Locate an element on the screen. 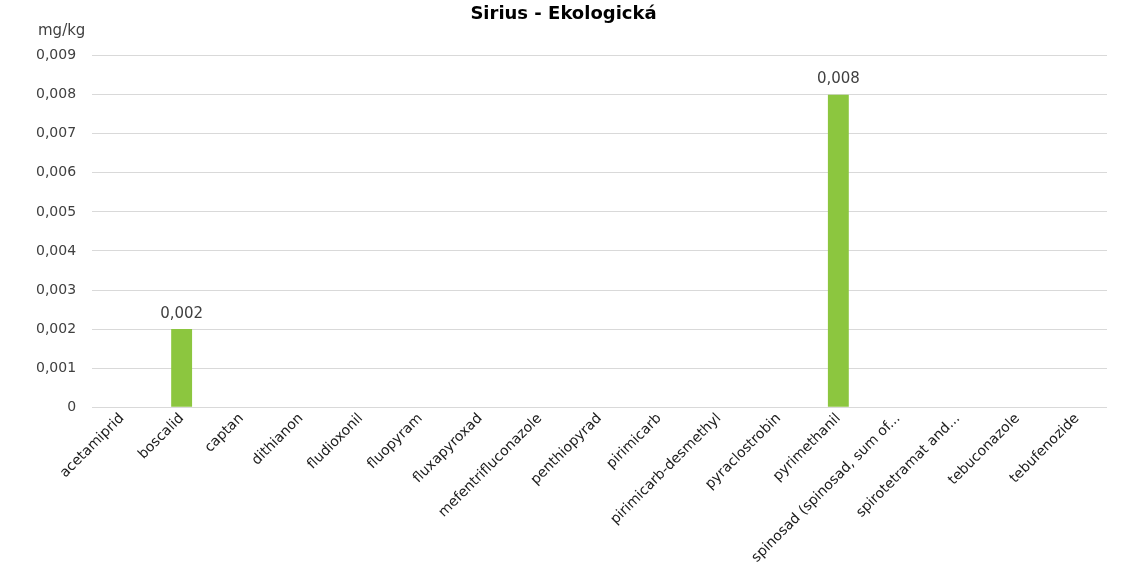  y-tick-label: 0,003 is located at coordinates (56, 288).